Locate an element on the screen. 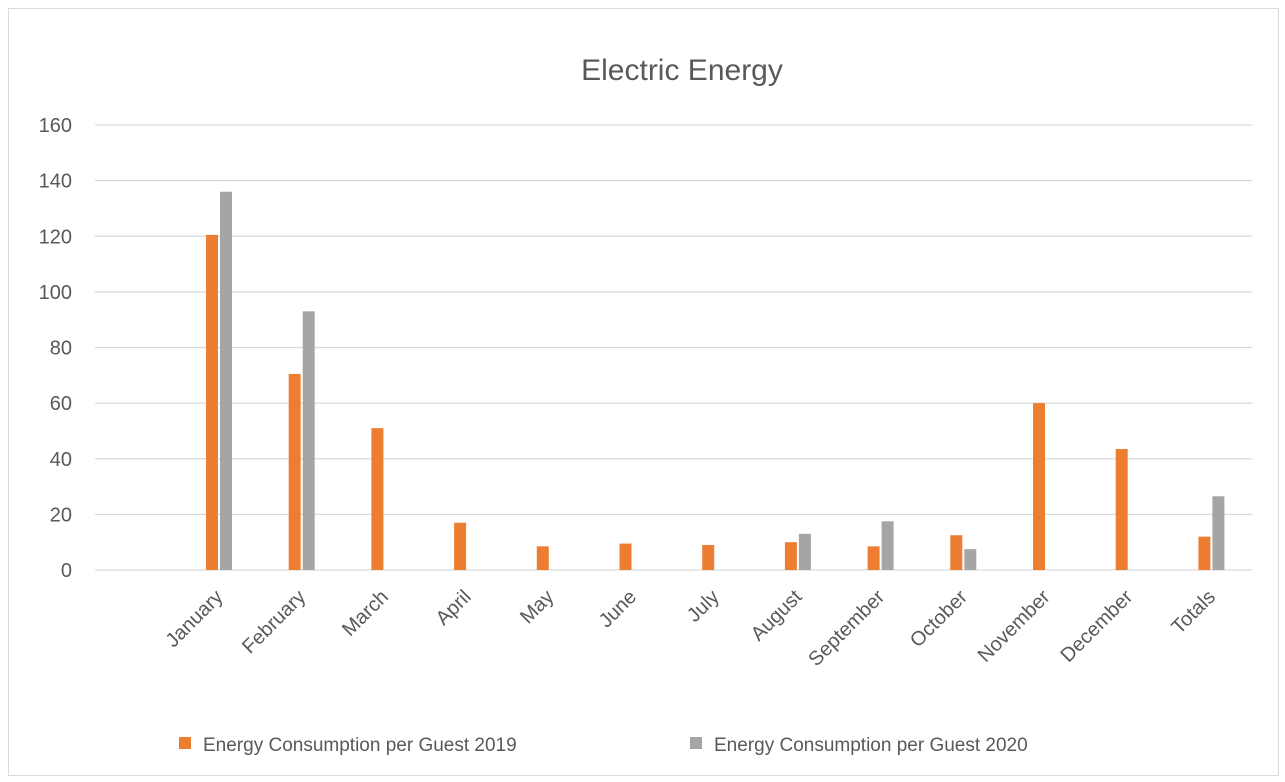 The height and width of the screenshot is (782, 1285). y-tick-label: 140 is located at coordinates (55, 182).